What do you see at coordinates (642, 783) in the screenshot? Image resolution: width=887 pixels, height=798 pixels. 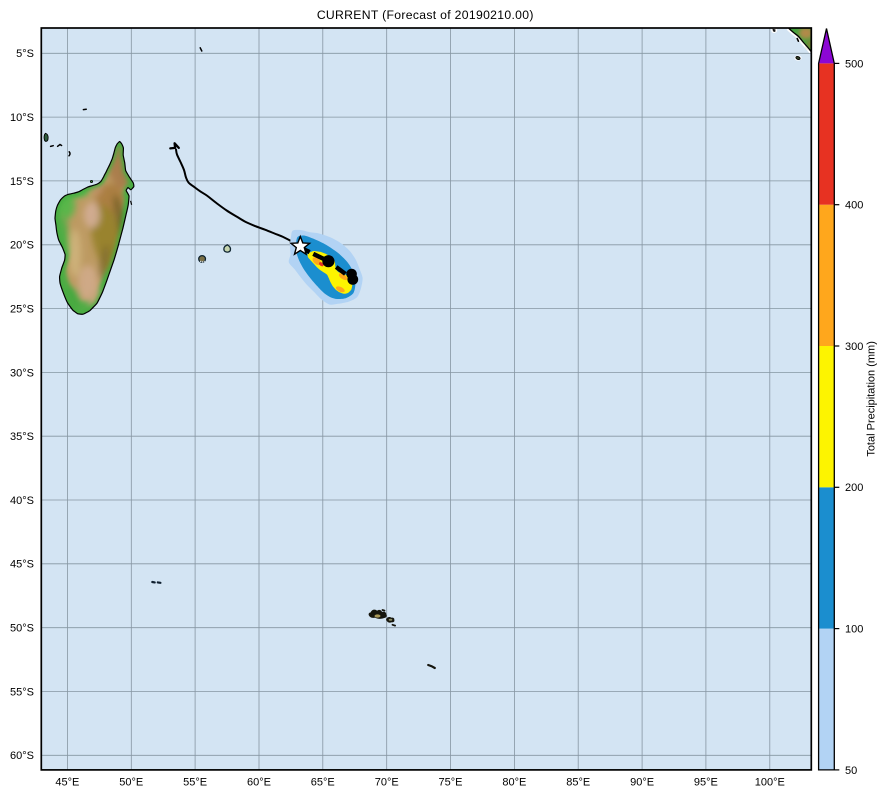 I see `svg-text: 90°E` at bounding box center [642, 783].